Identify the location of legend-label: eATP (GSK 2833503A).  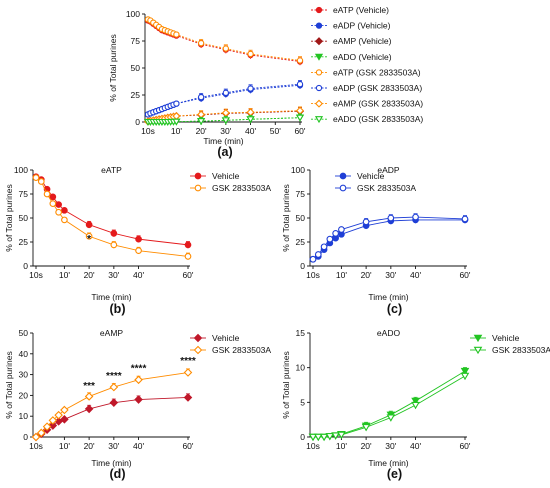
(377, 72).